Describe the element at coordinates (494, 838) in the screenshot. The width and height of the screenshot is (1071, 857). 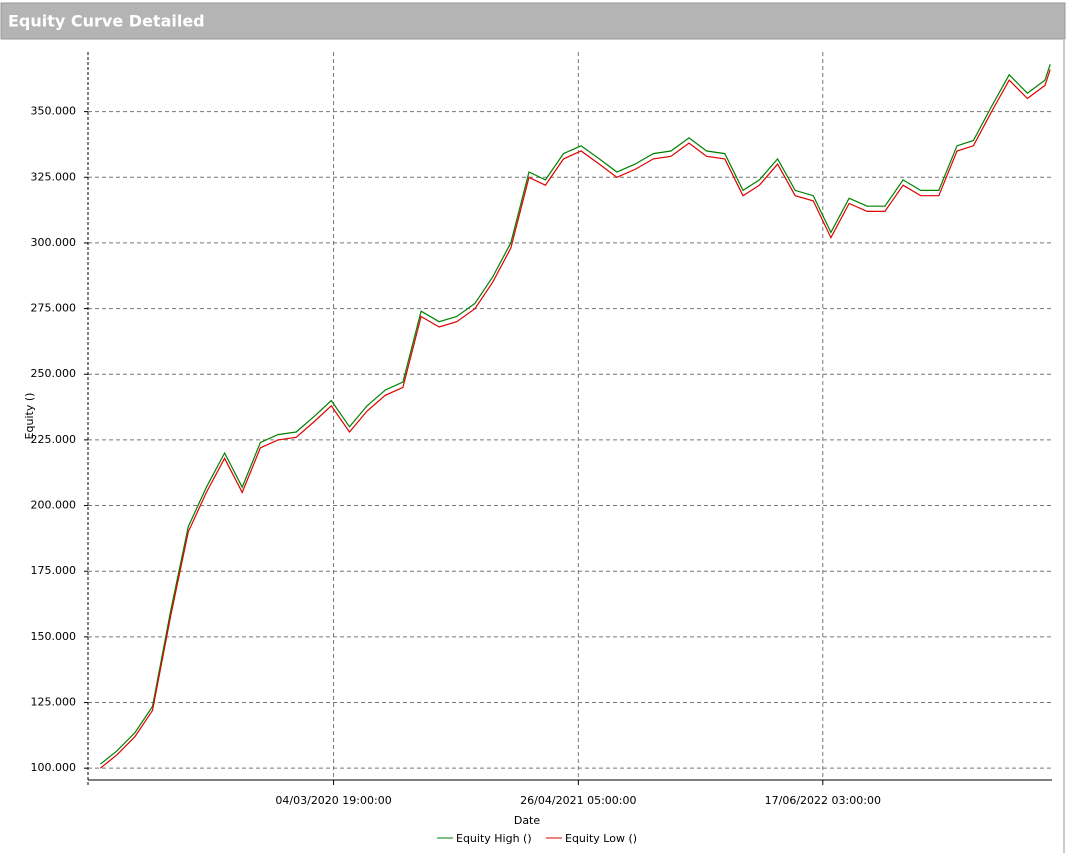
I see `legend-label: Equity High ()` at that location.